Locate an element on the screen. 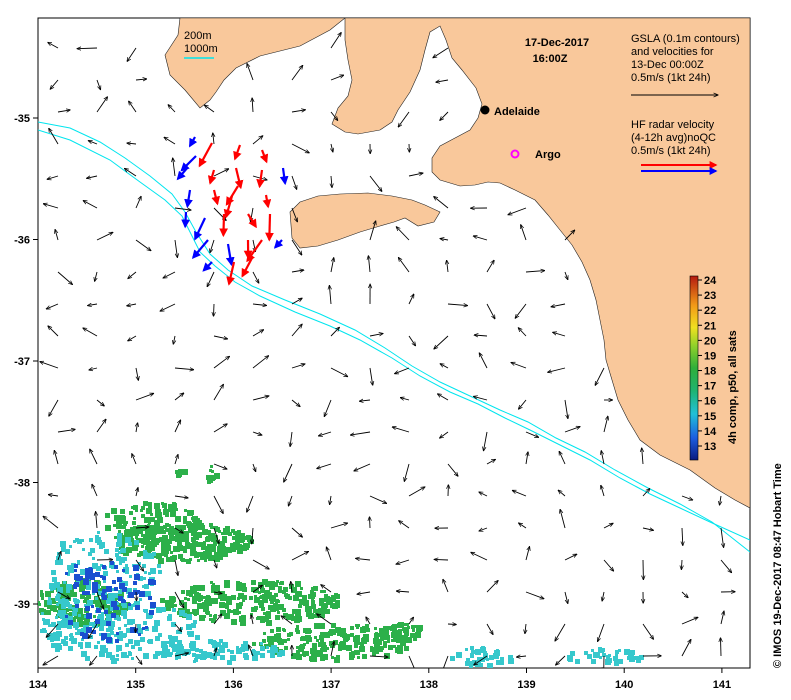 Image resolution: width=791 pixels, height=700 pixels. x-tick-label: 140 is located at coordinates (624, 685).